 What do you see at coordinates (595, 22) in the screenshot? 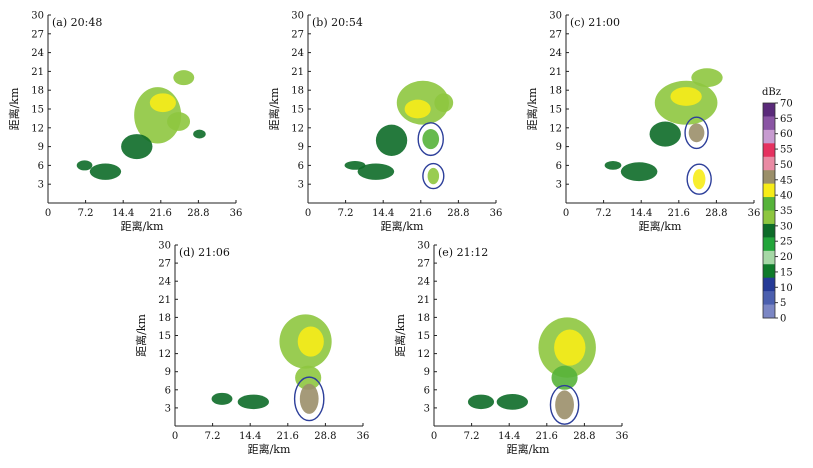
I see `panel-title: (c) 21:00` at bounding box center [595, 22].